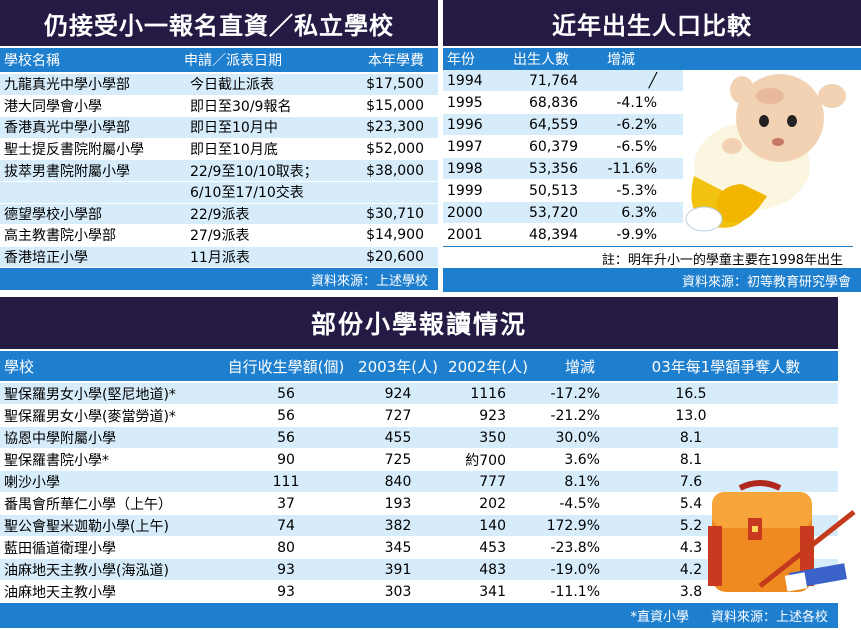  What do you see at coordinates (74, 150) in the screenshot?
I see `school-name: 聖士提反書院附屬小學` at bounding box center [74, 150].